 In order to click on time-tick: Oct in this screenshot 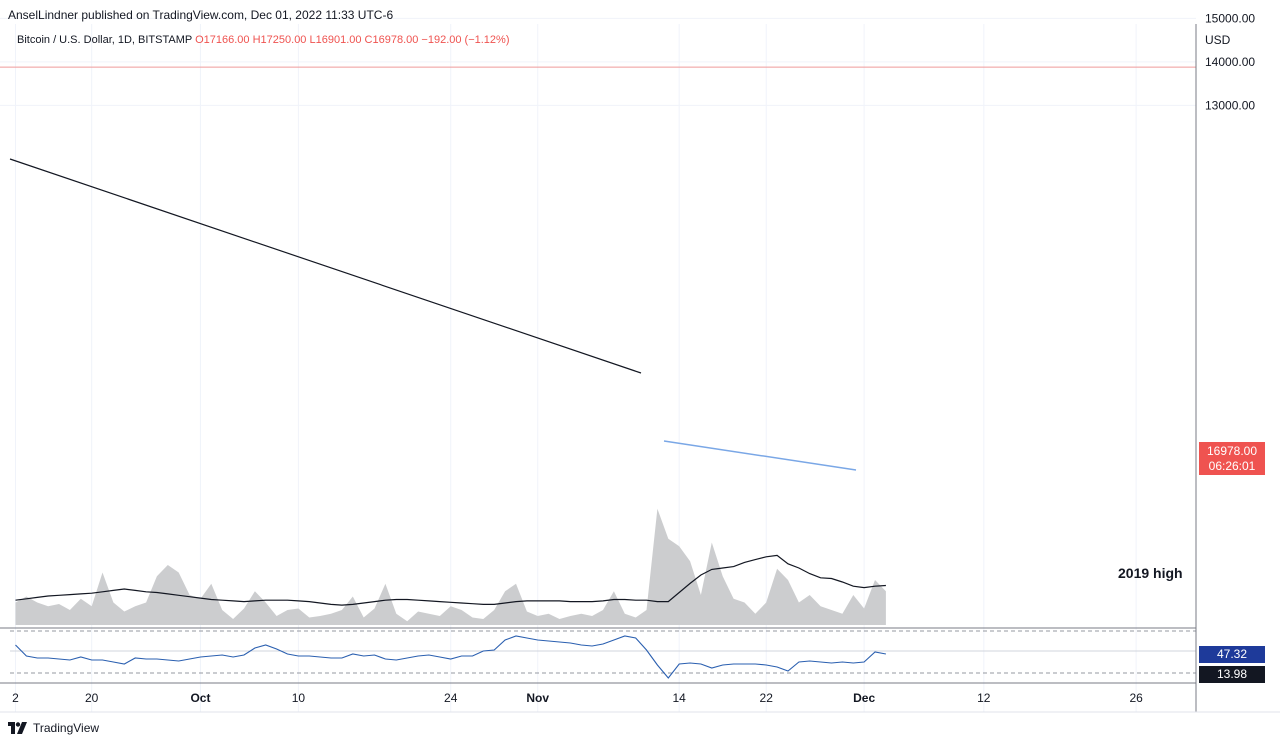, I will do `click(200, 698)`.